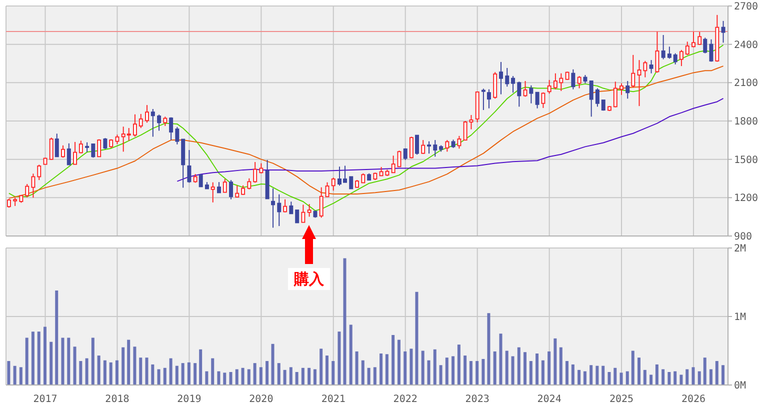 Image resolution: width=761 pixels, height=404 pixels. I want to click on x-tick-label: 2025, so click(621, 399).